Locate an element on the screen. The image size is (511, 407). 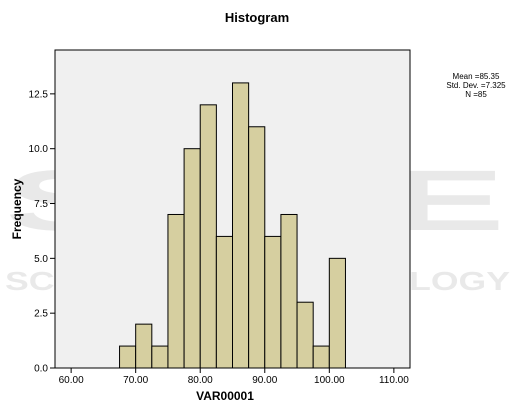
y-tick-label: 10.0 is located at coordinates (39, 149).